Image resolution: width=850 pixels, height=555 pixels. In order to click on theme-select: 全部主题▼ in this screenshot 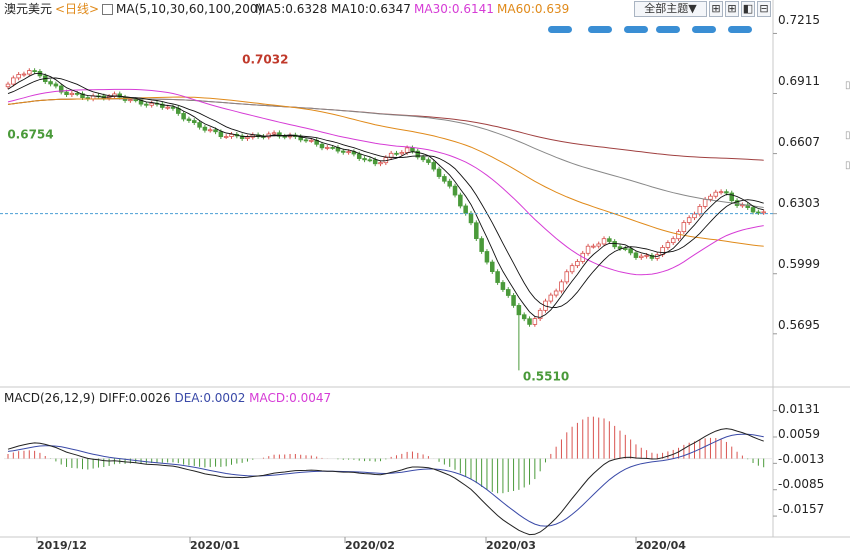, I will do `click(670, 9)`.